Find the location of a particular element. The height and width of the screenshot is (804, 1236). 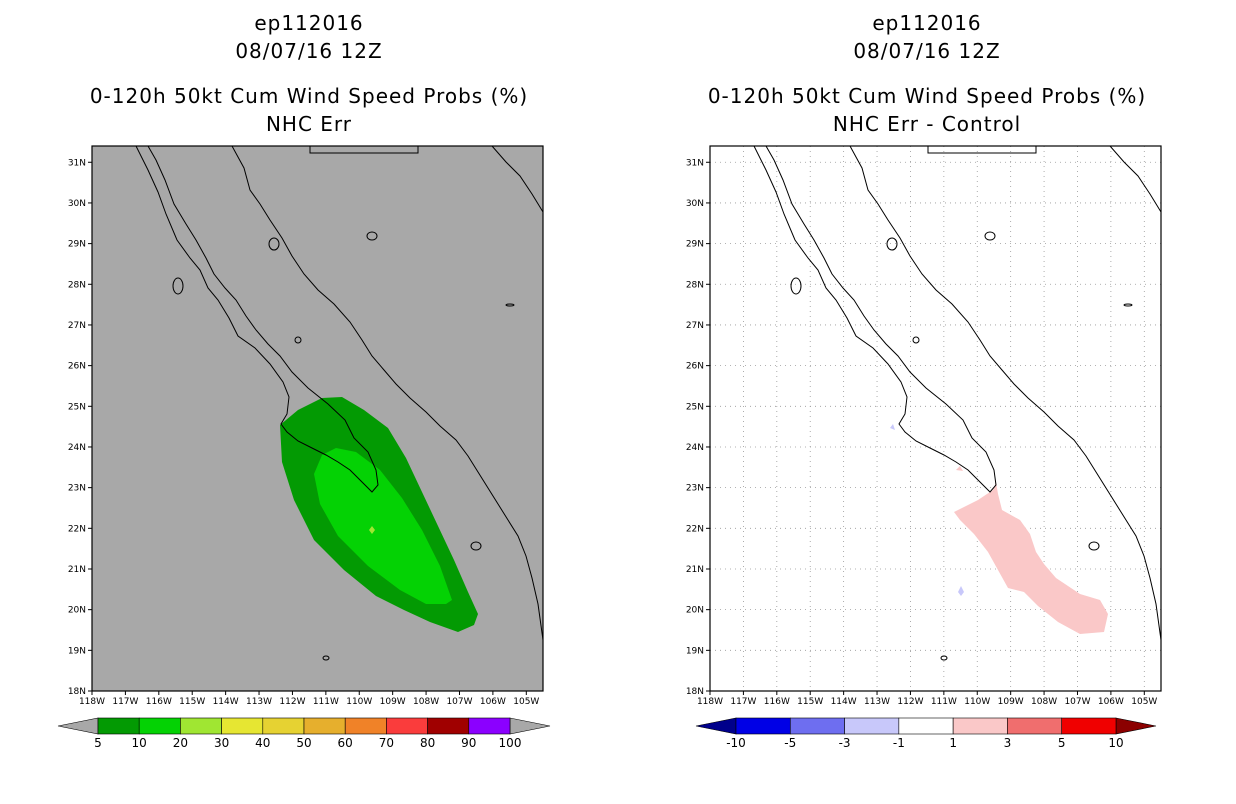

region-10-20pct is located at coordinates (383, 526).